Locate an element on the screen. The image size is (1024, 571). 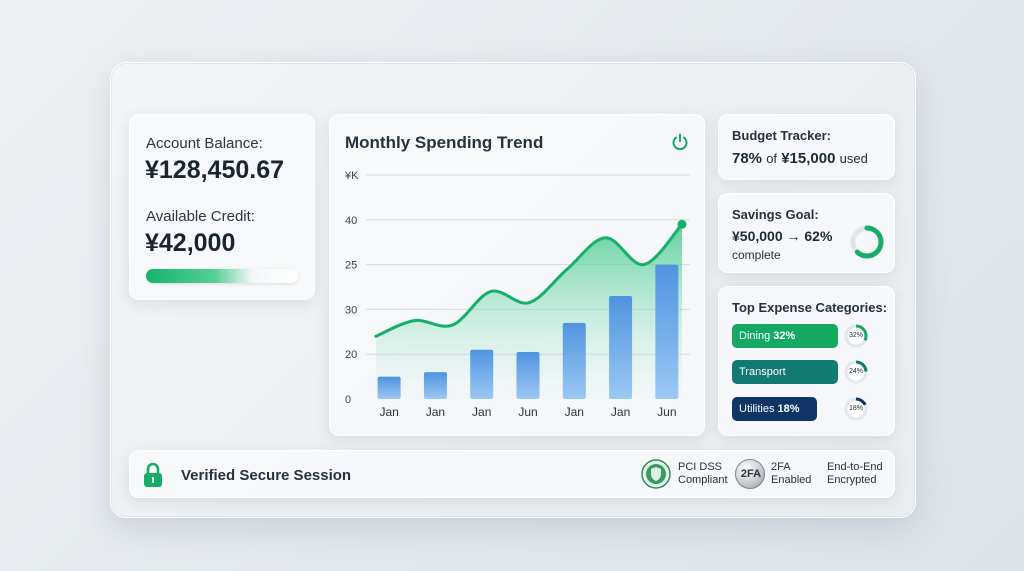
expense-ring-transport-graphic is located at coordinates (856, 372).